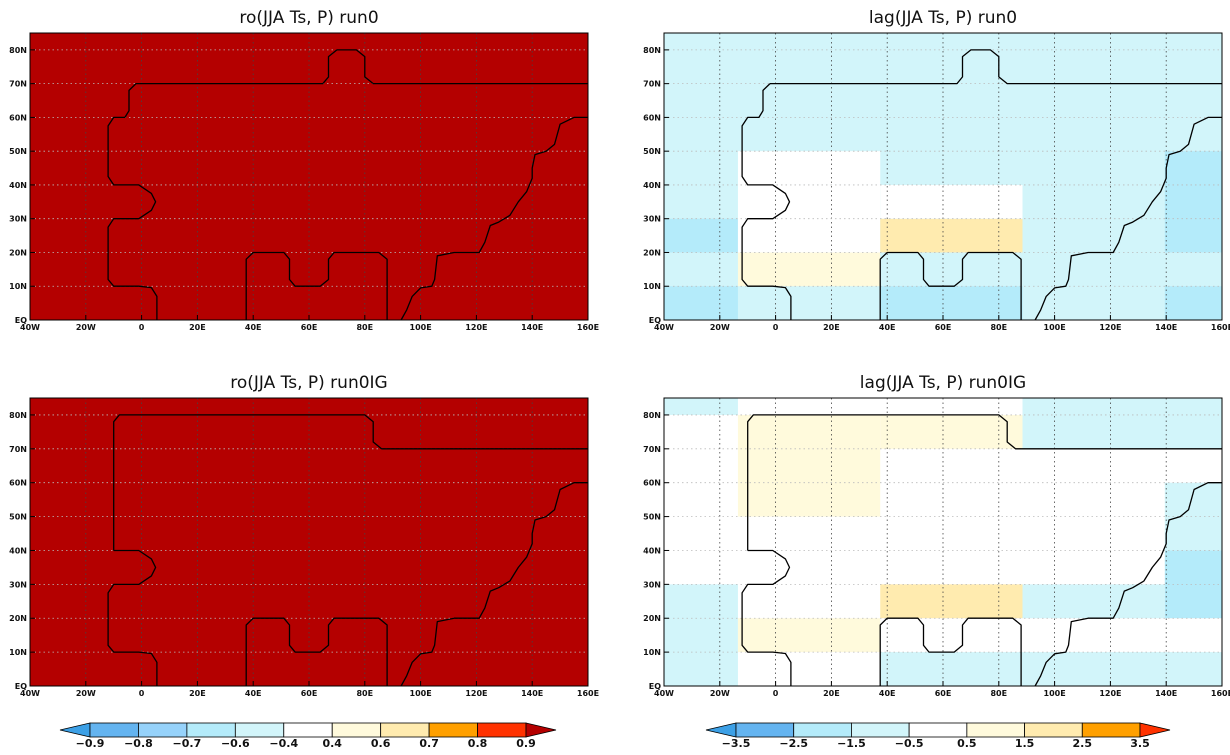 The image size is (1230, 755). Describe the element at coordinates (138, 743) in the screenshot. I see `colorbar-label: −0.8` at that location.